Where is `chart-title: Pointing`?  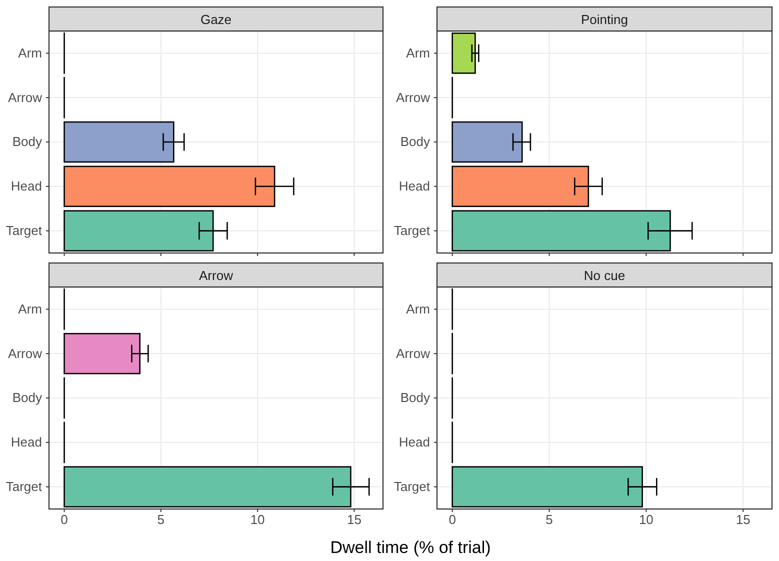
chart-title: Pointing is located at coordinates (604, 19).